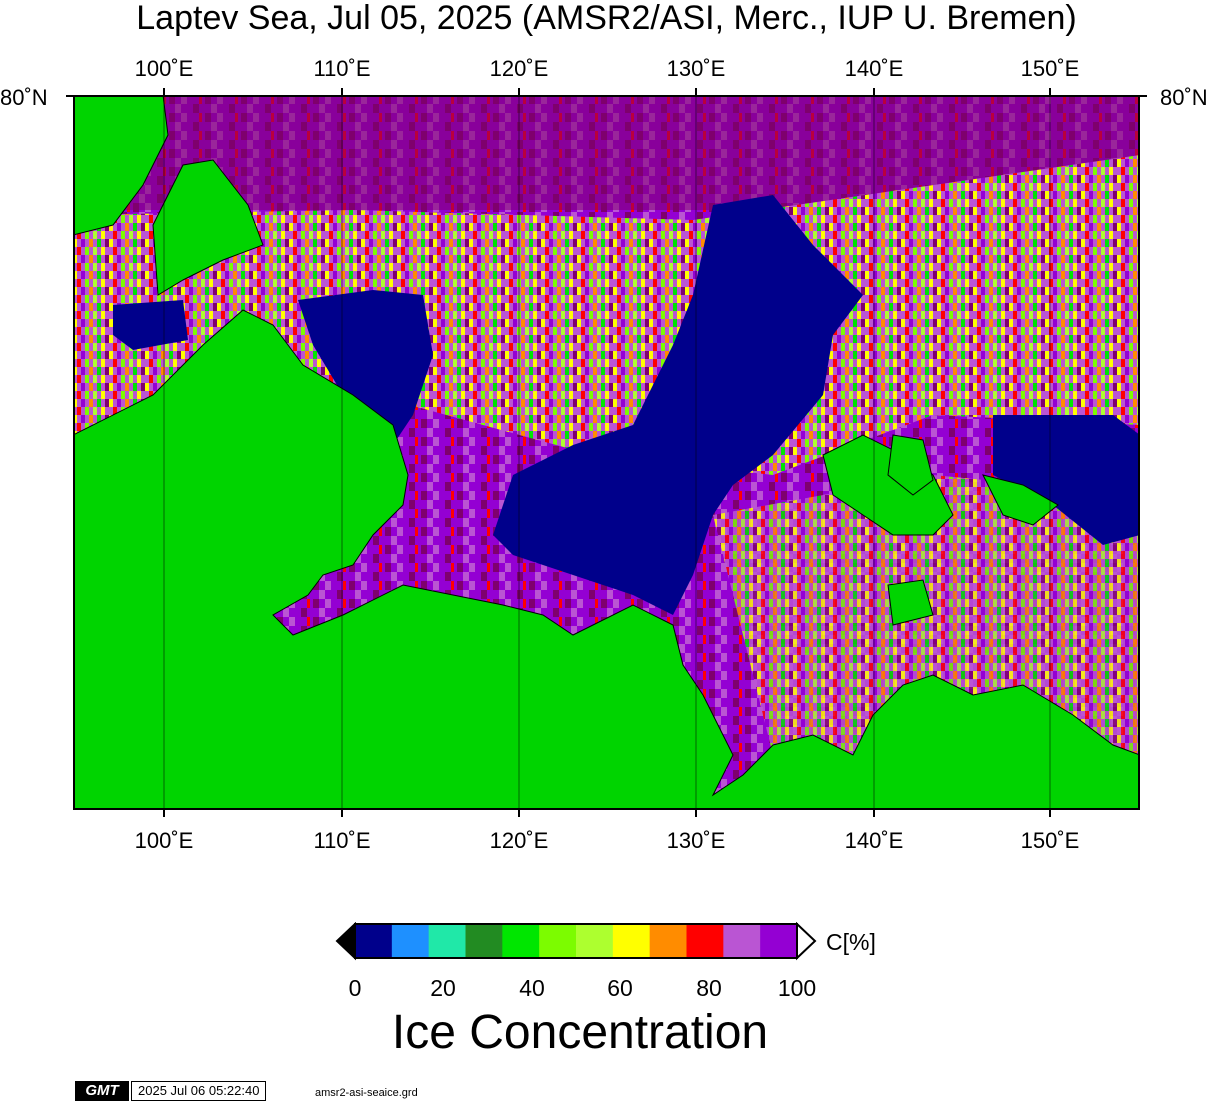 Image resolution: width=1213 pixels, height=1104 pixels. I want to click on colorbar, so click(576, 941).